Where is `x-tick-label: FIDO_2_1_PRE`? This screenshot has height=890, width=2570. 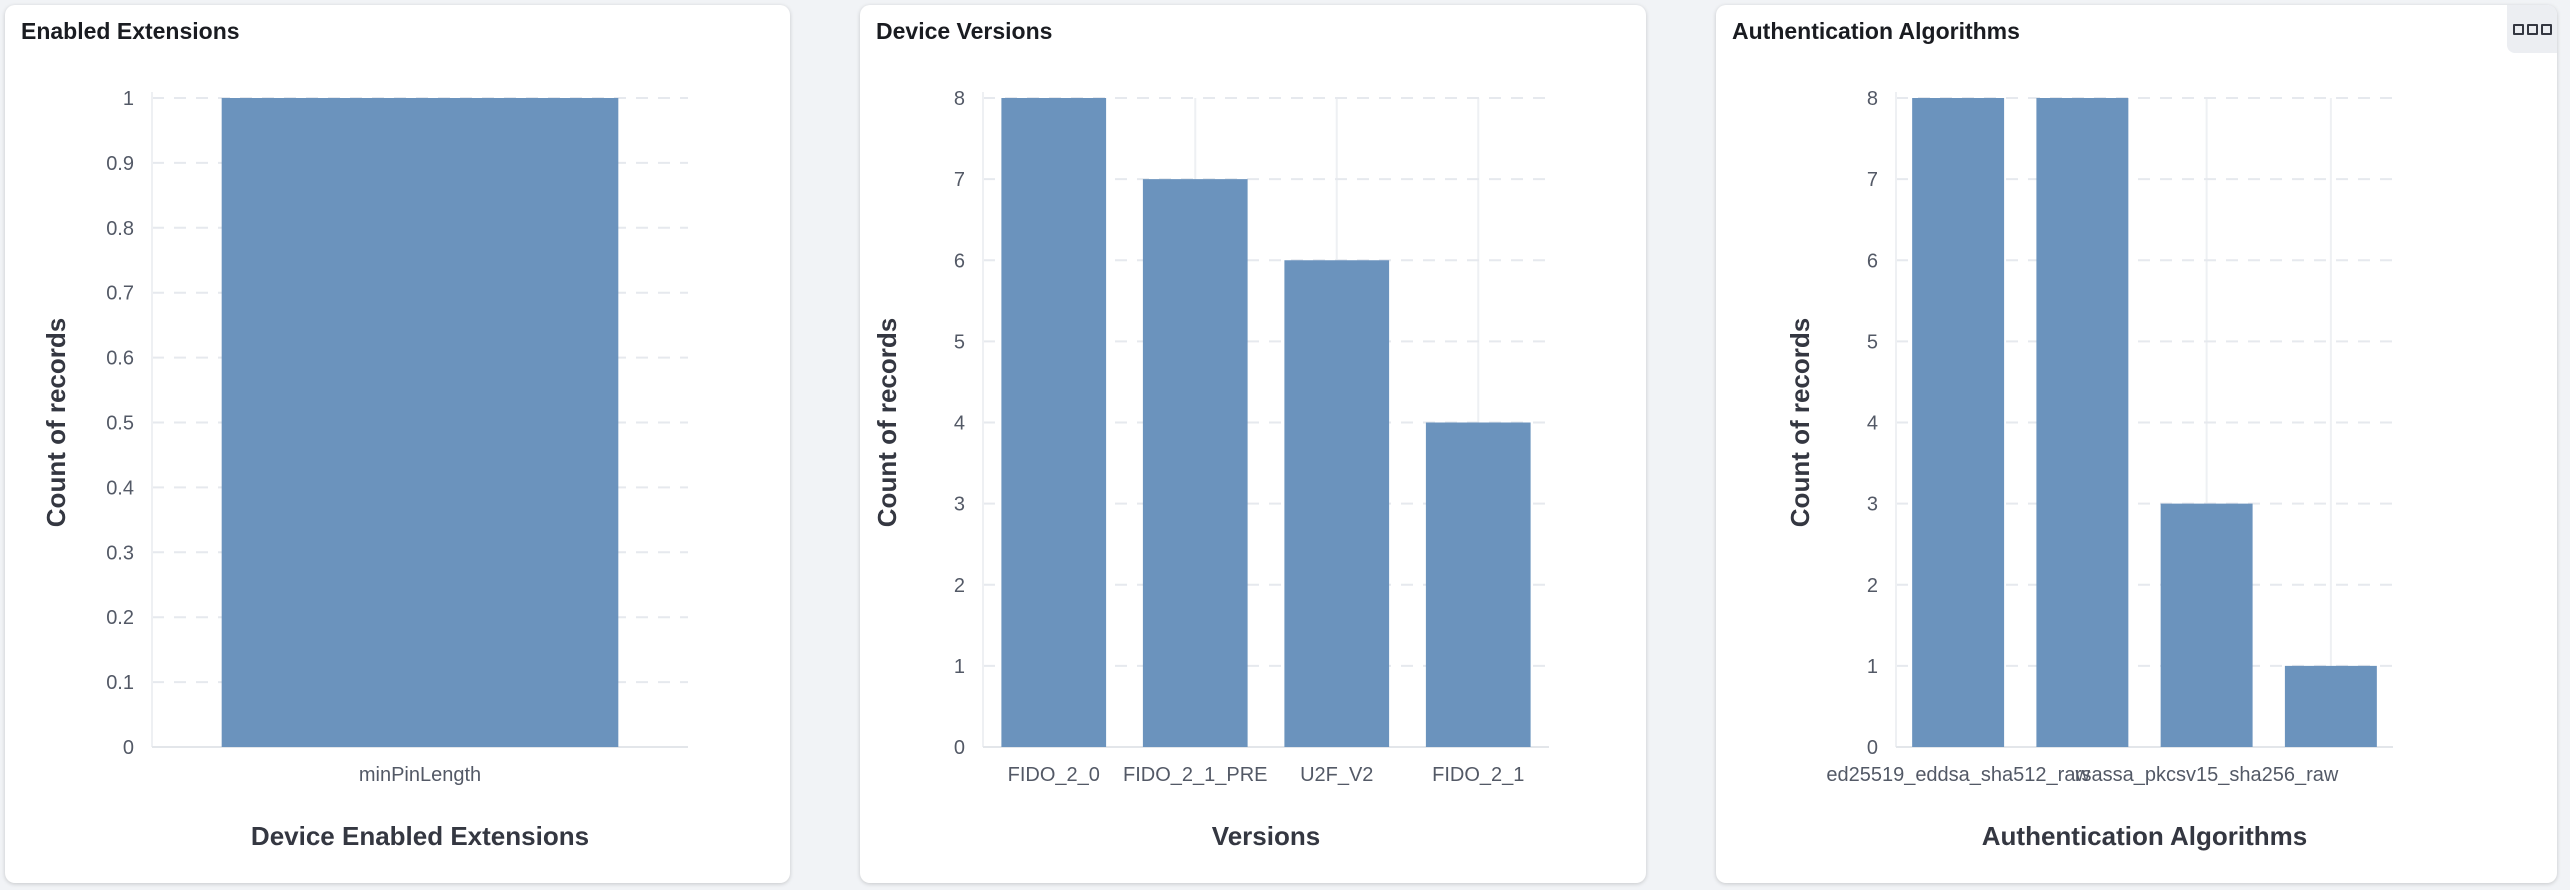
x-tick-label: FIDO_2_1_PRE is located at coordinates (1195, 775).